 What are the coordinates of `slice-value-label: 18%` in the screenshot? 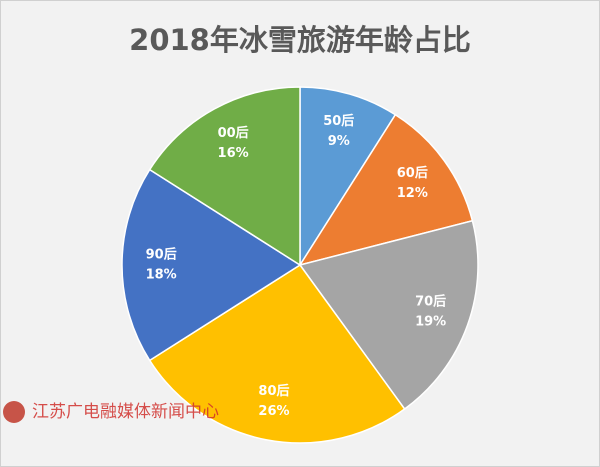 It's located at (161, 275).